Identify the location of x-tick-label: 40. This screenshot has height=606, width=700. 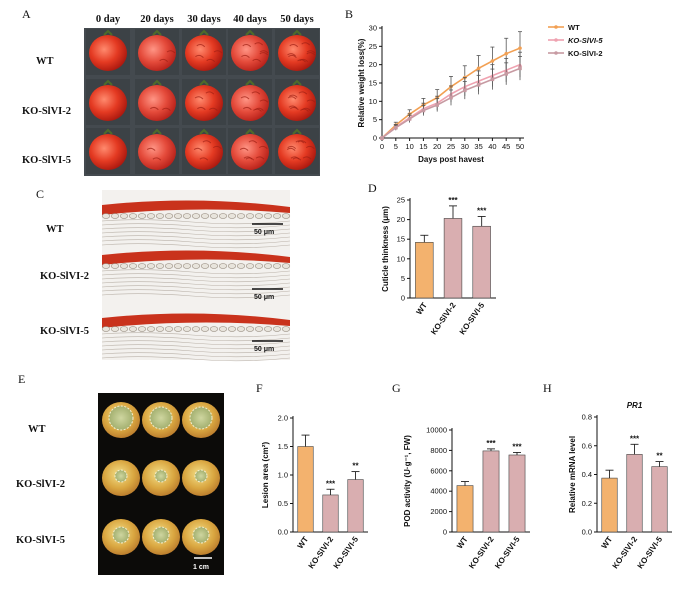
(492, 146).